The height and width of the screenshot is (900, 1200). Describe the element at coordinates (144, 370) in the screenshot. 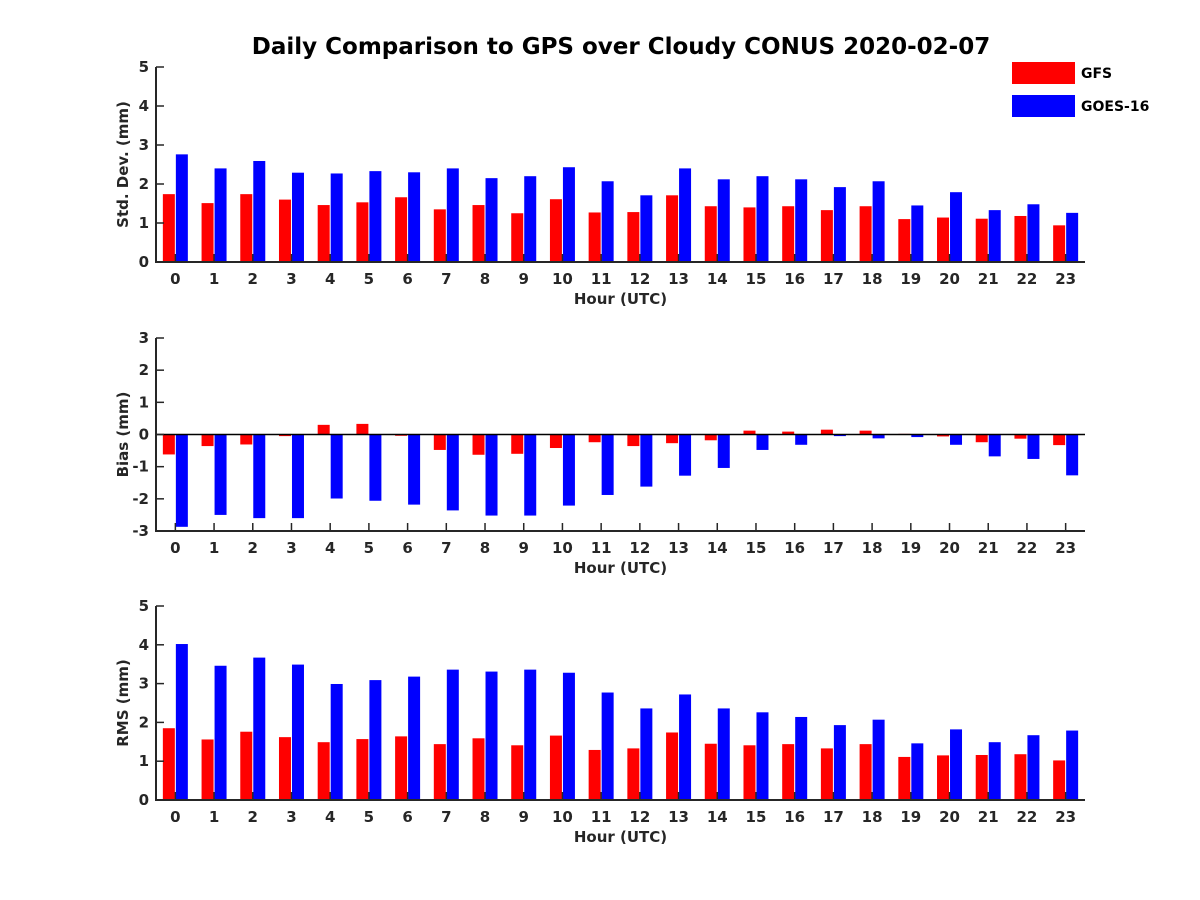

I see `y-tick-label-1-5: 2` at that location.